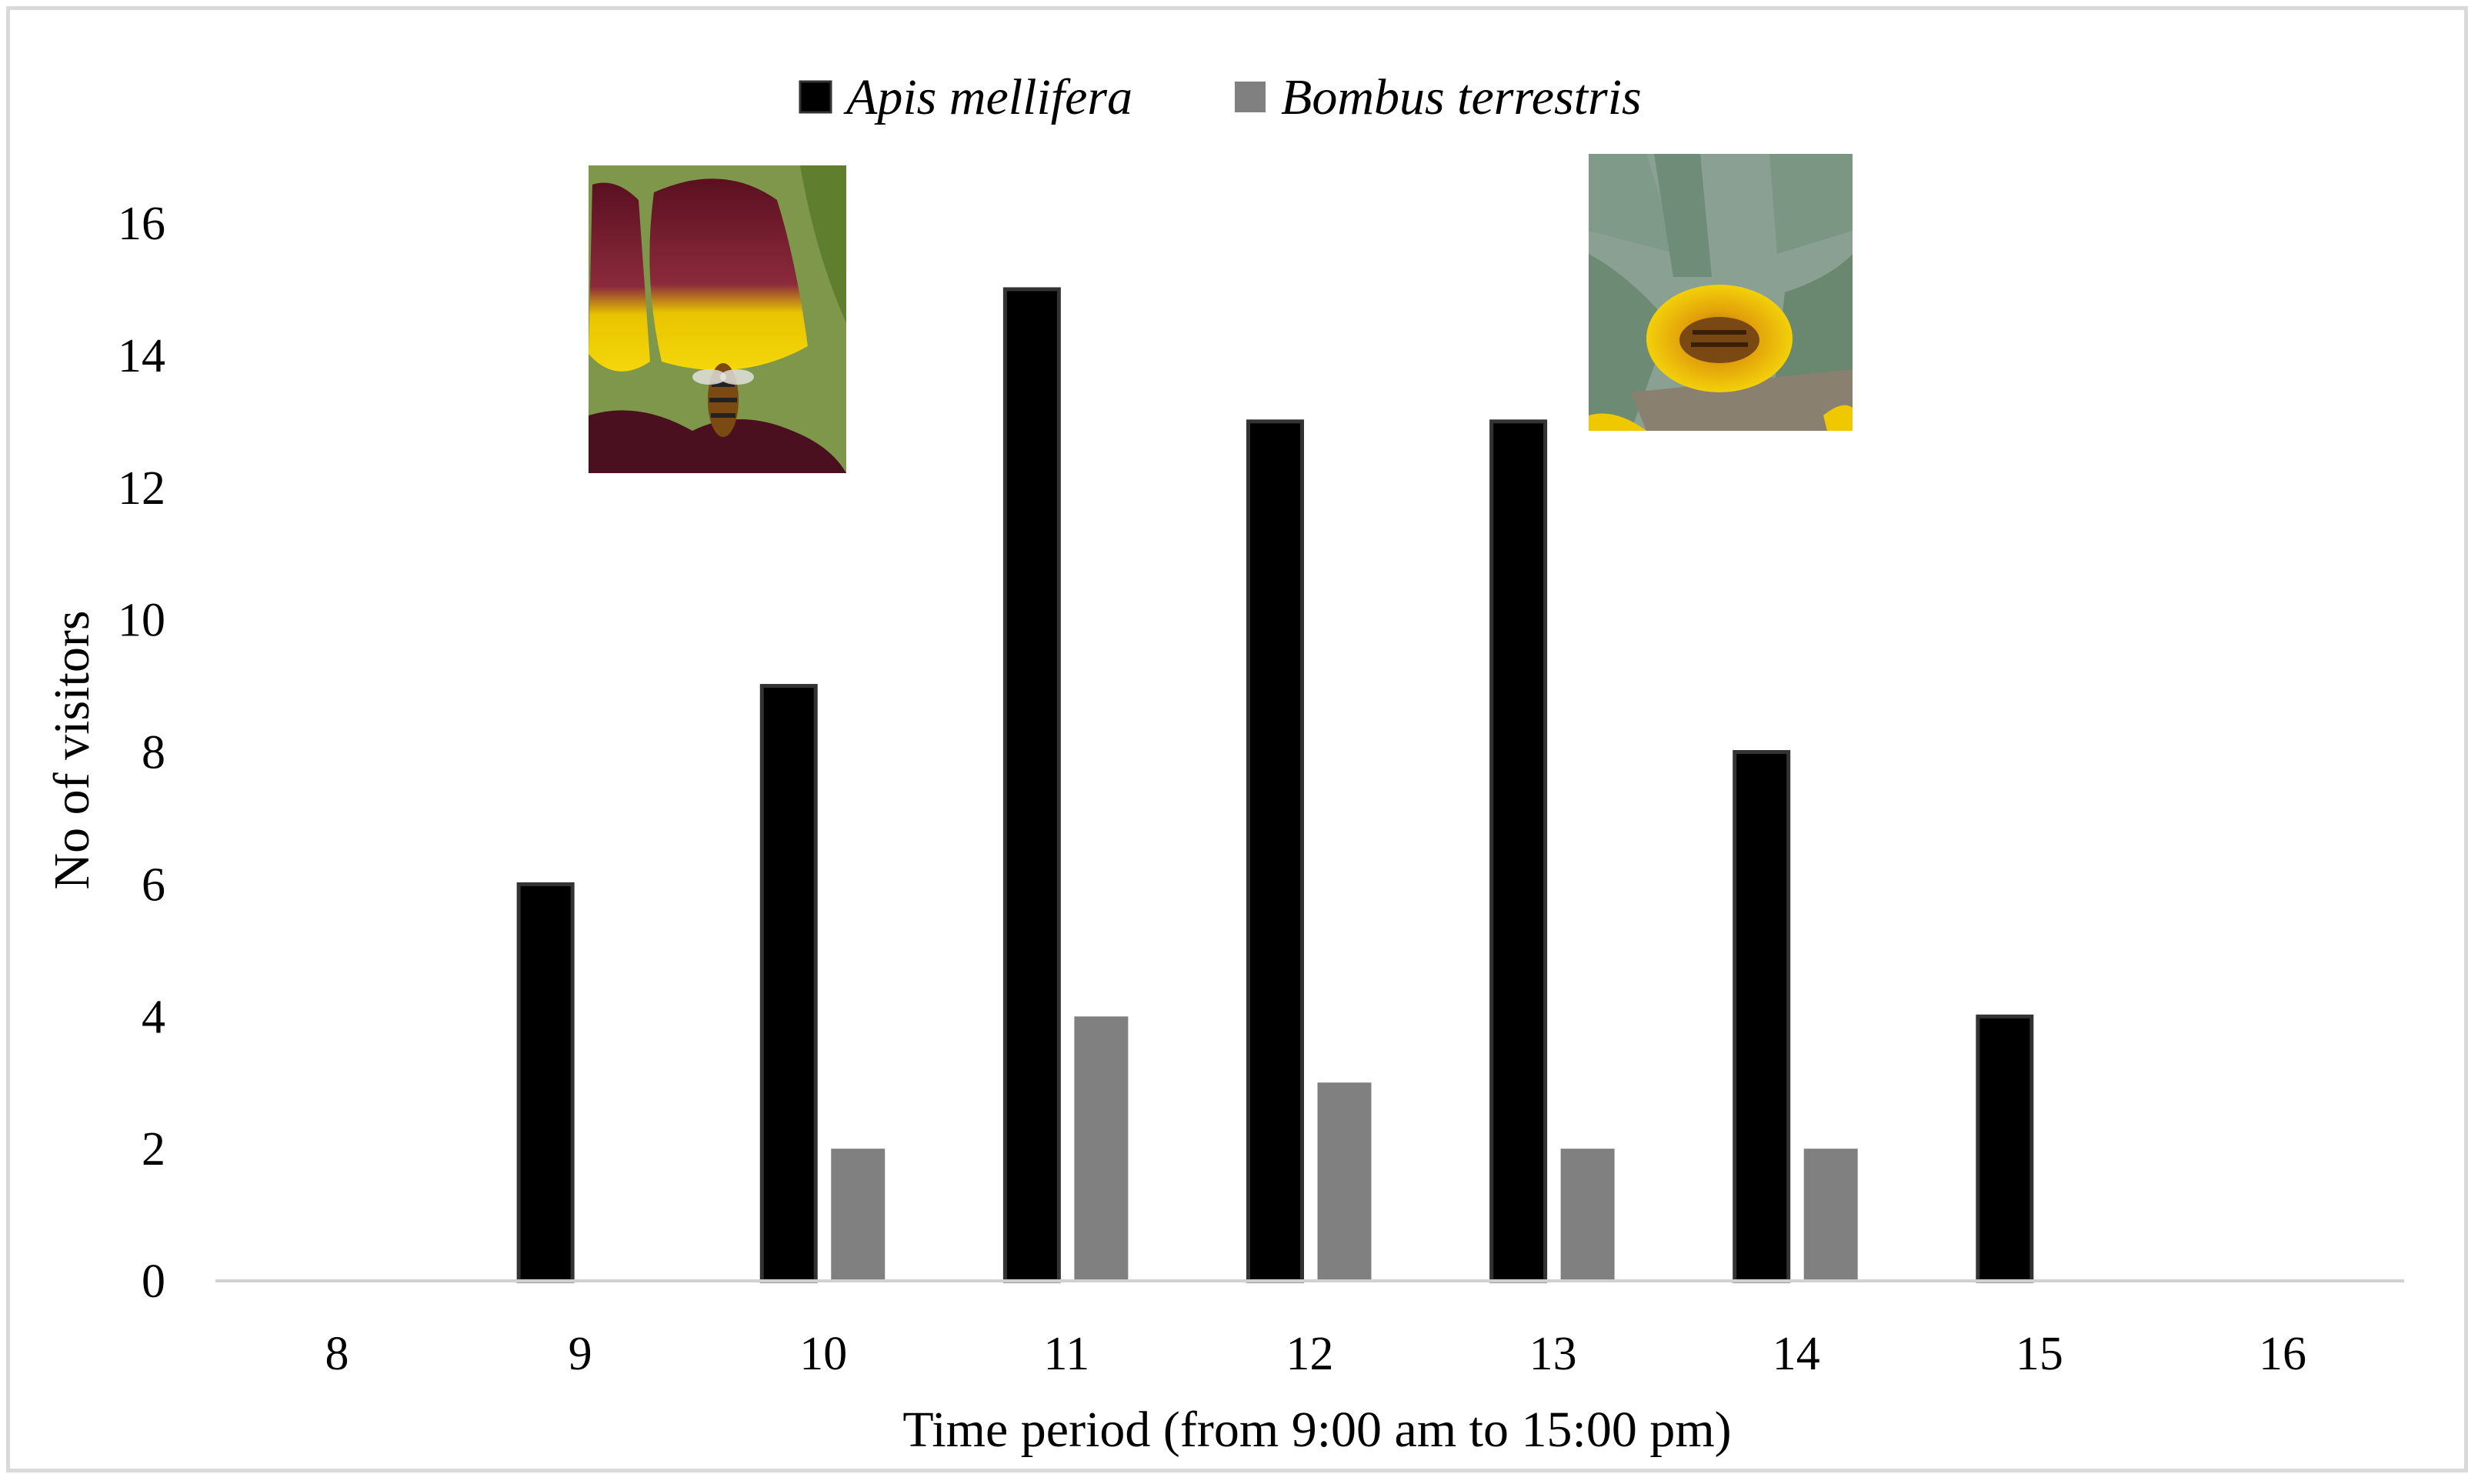  I want to click on legend-item-apis: Apis mellifera, so click(965, 97).